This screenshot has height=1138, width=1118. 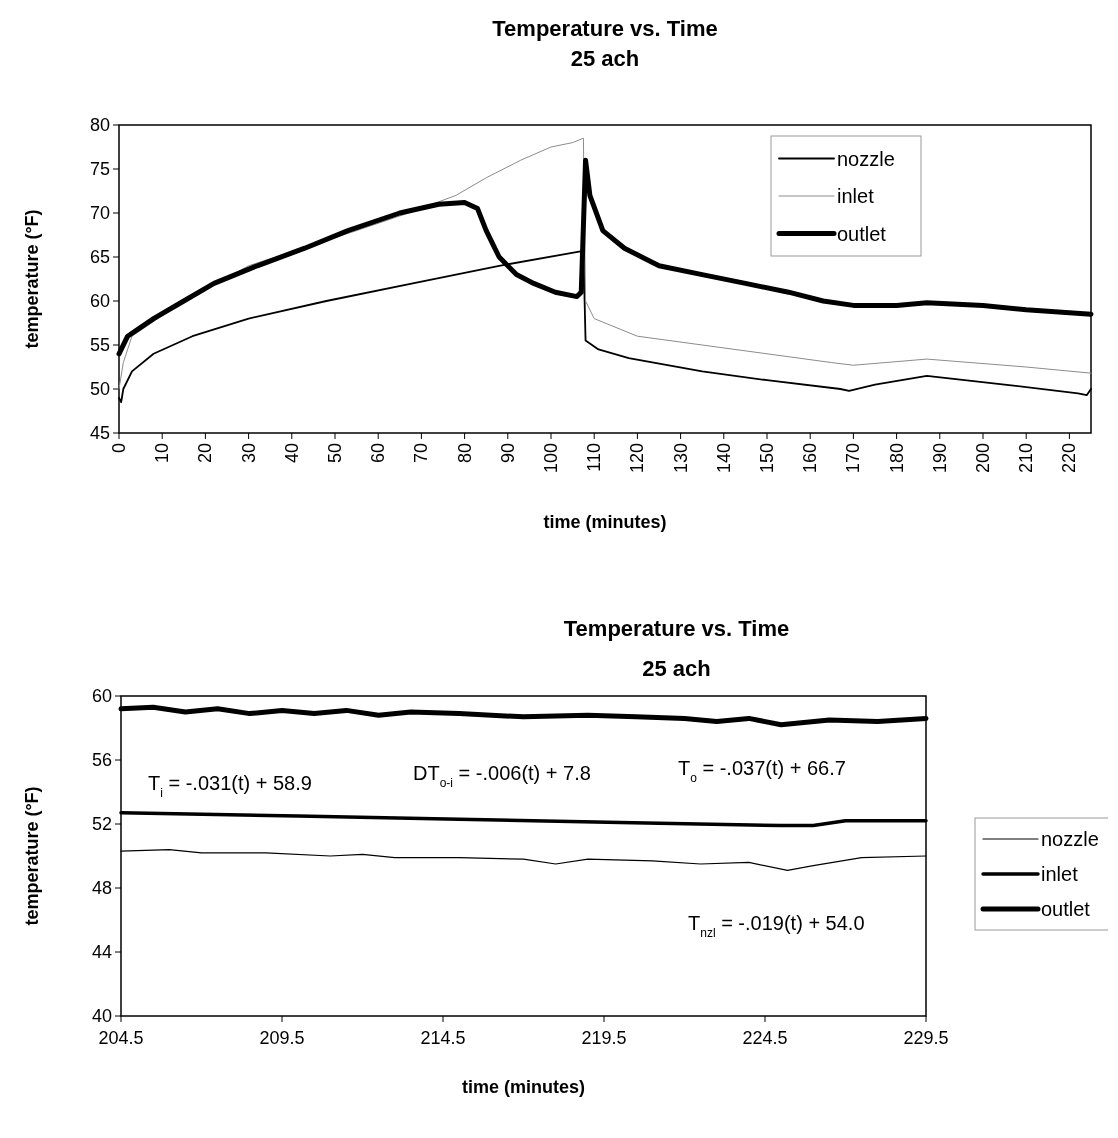 What do you see at coordinates (99, 257) in the screenshot?
I see `y-tick-label: 65` at bounding box center [99, 257].